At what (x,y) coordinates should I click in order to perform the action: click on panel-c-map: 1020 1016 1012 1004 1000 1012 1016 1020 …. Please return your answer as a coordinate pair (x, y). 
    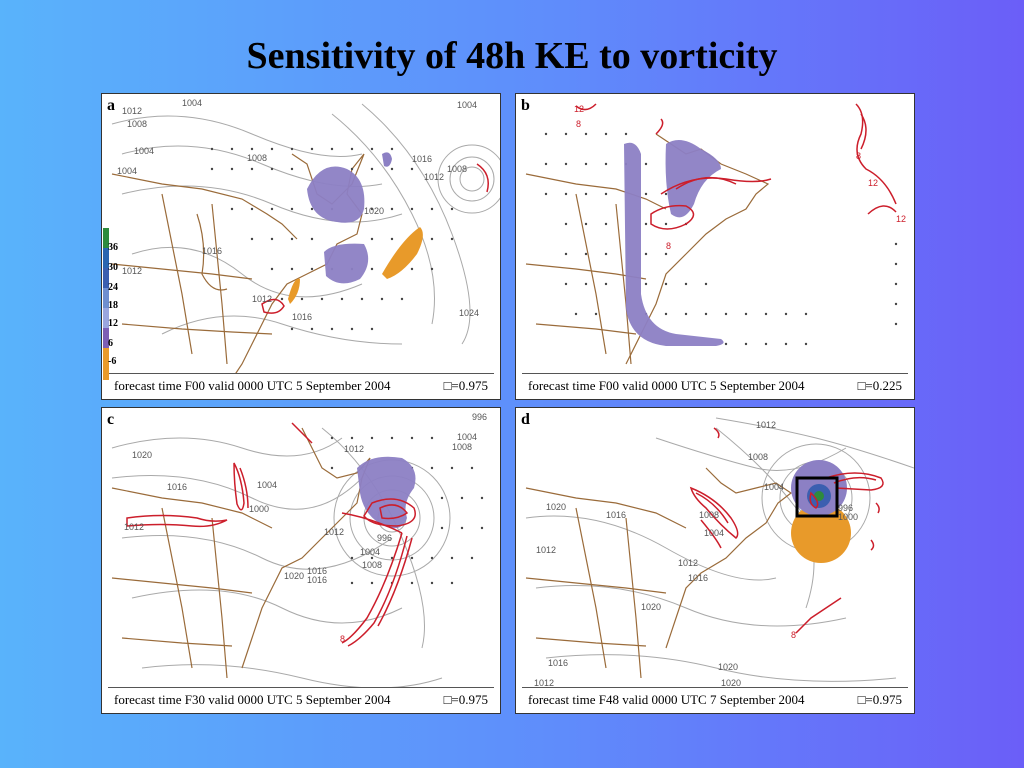
    Looking at the image, I should click on (299, 550).